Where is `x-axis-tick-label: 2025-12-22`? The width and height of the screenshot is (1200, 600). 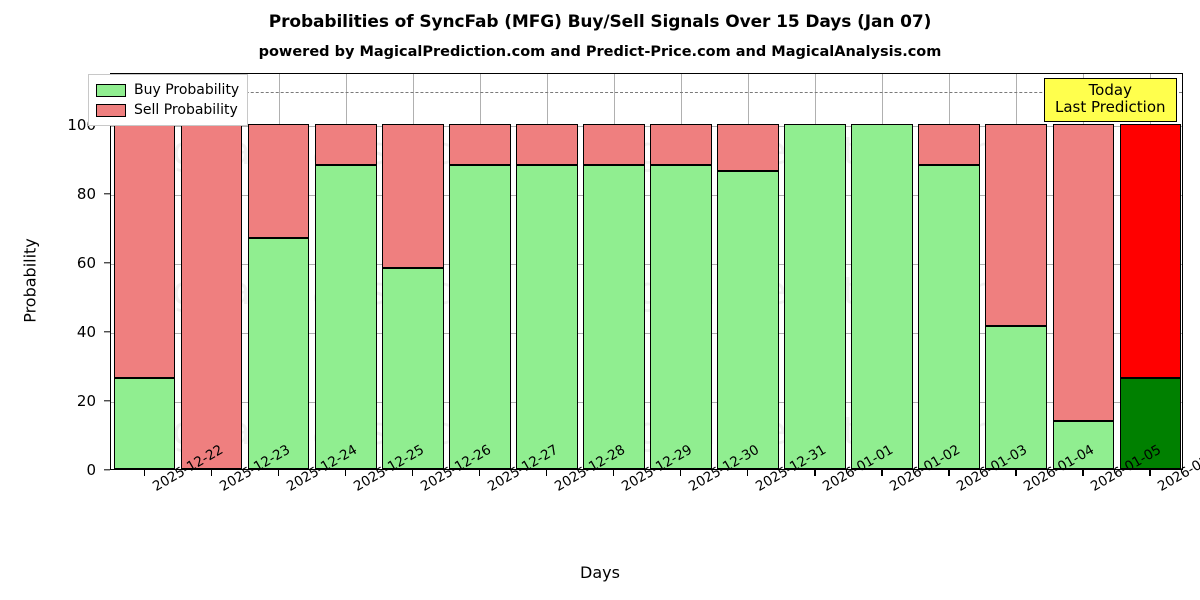 x-axis-tick-label: 2025-12-22 is located at coordinates (188, 468).